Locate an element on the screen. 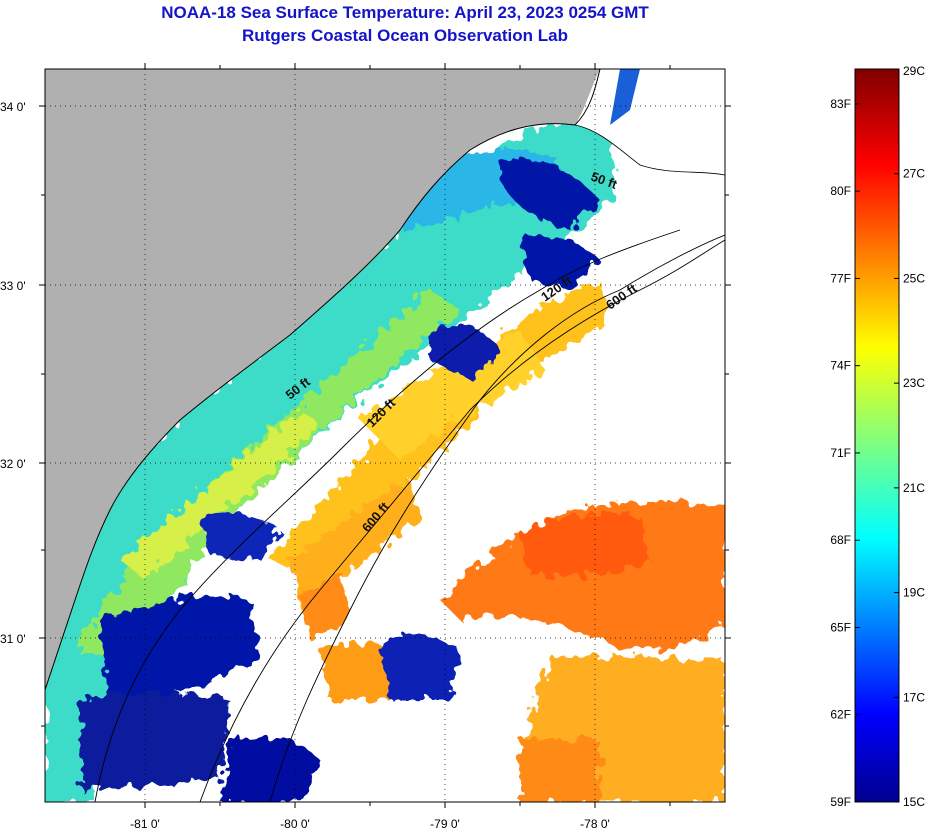  land-nc is located at coordinates (650, 122).